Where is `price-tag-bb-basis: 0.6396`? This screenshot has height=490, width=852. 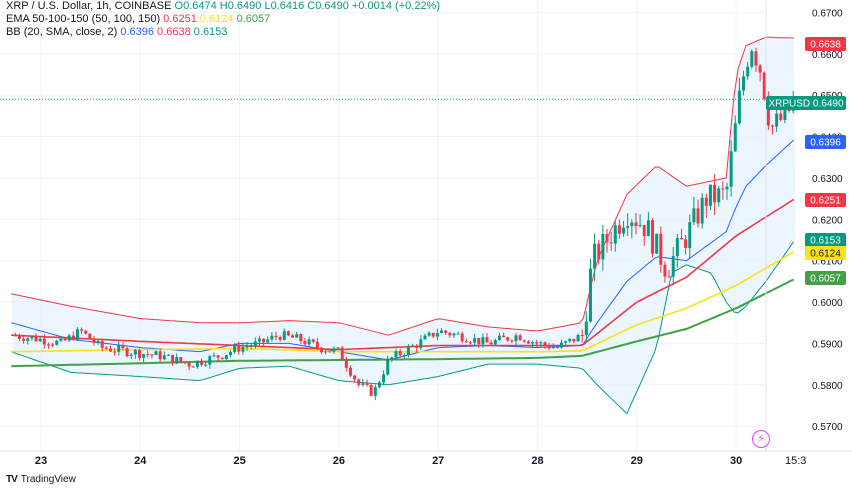 price-tag-bb-basis: 0.6396 is located at coordinates (825, 142).